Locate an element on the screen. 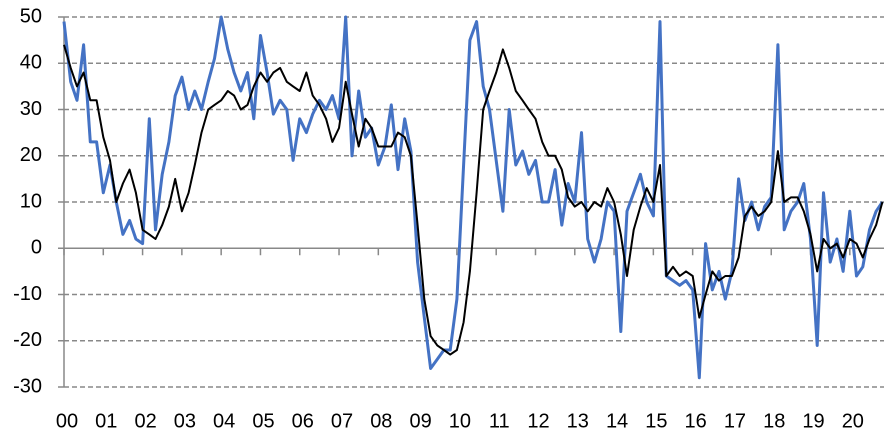 This screenshot has width=893, height=445. x-tick-label: 13 is located at coordinates (578, 421).